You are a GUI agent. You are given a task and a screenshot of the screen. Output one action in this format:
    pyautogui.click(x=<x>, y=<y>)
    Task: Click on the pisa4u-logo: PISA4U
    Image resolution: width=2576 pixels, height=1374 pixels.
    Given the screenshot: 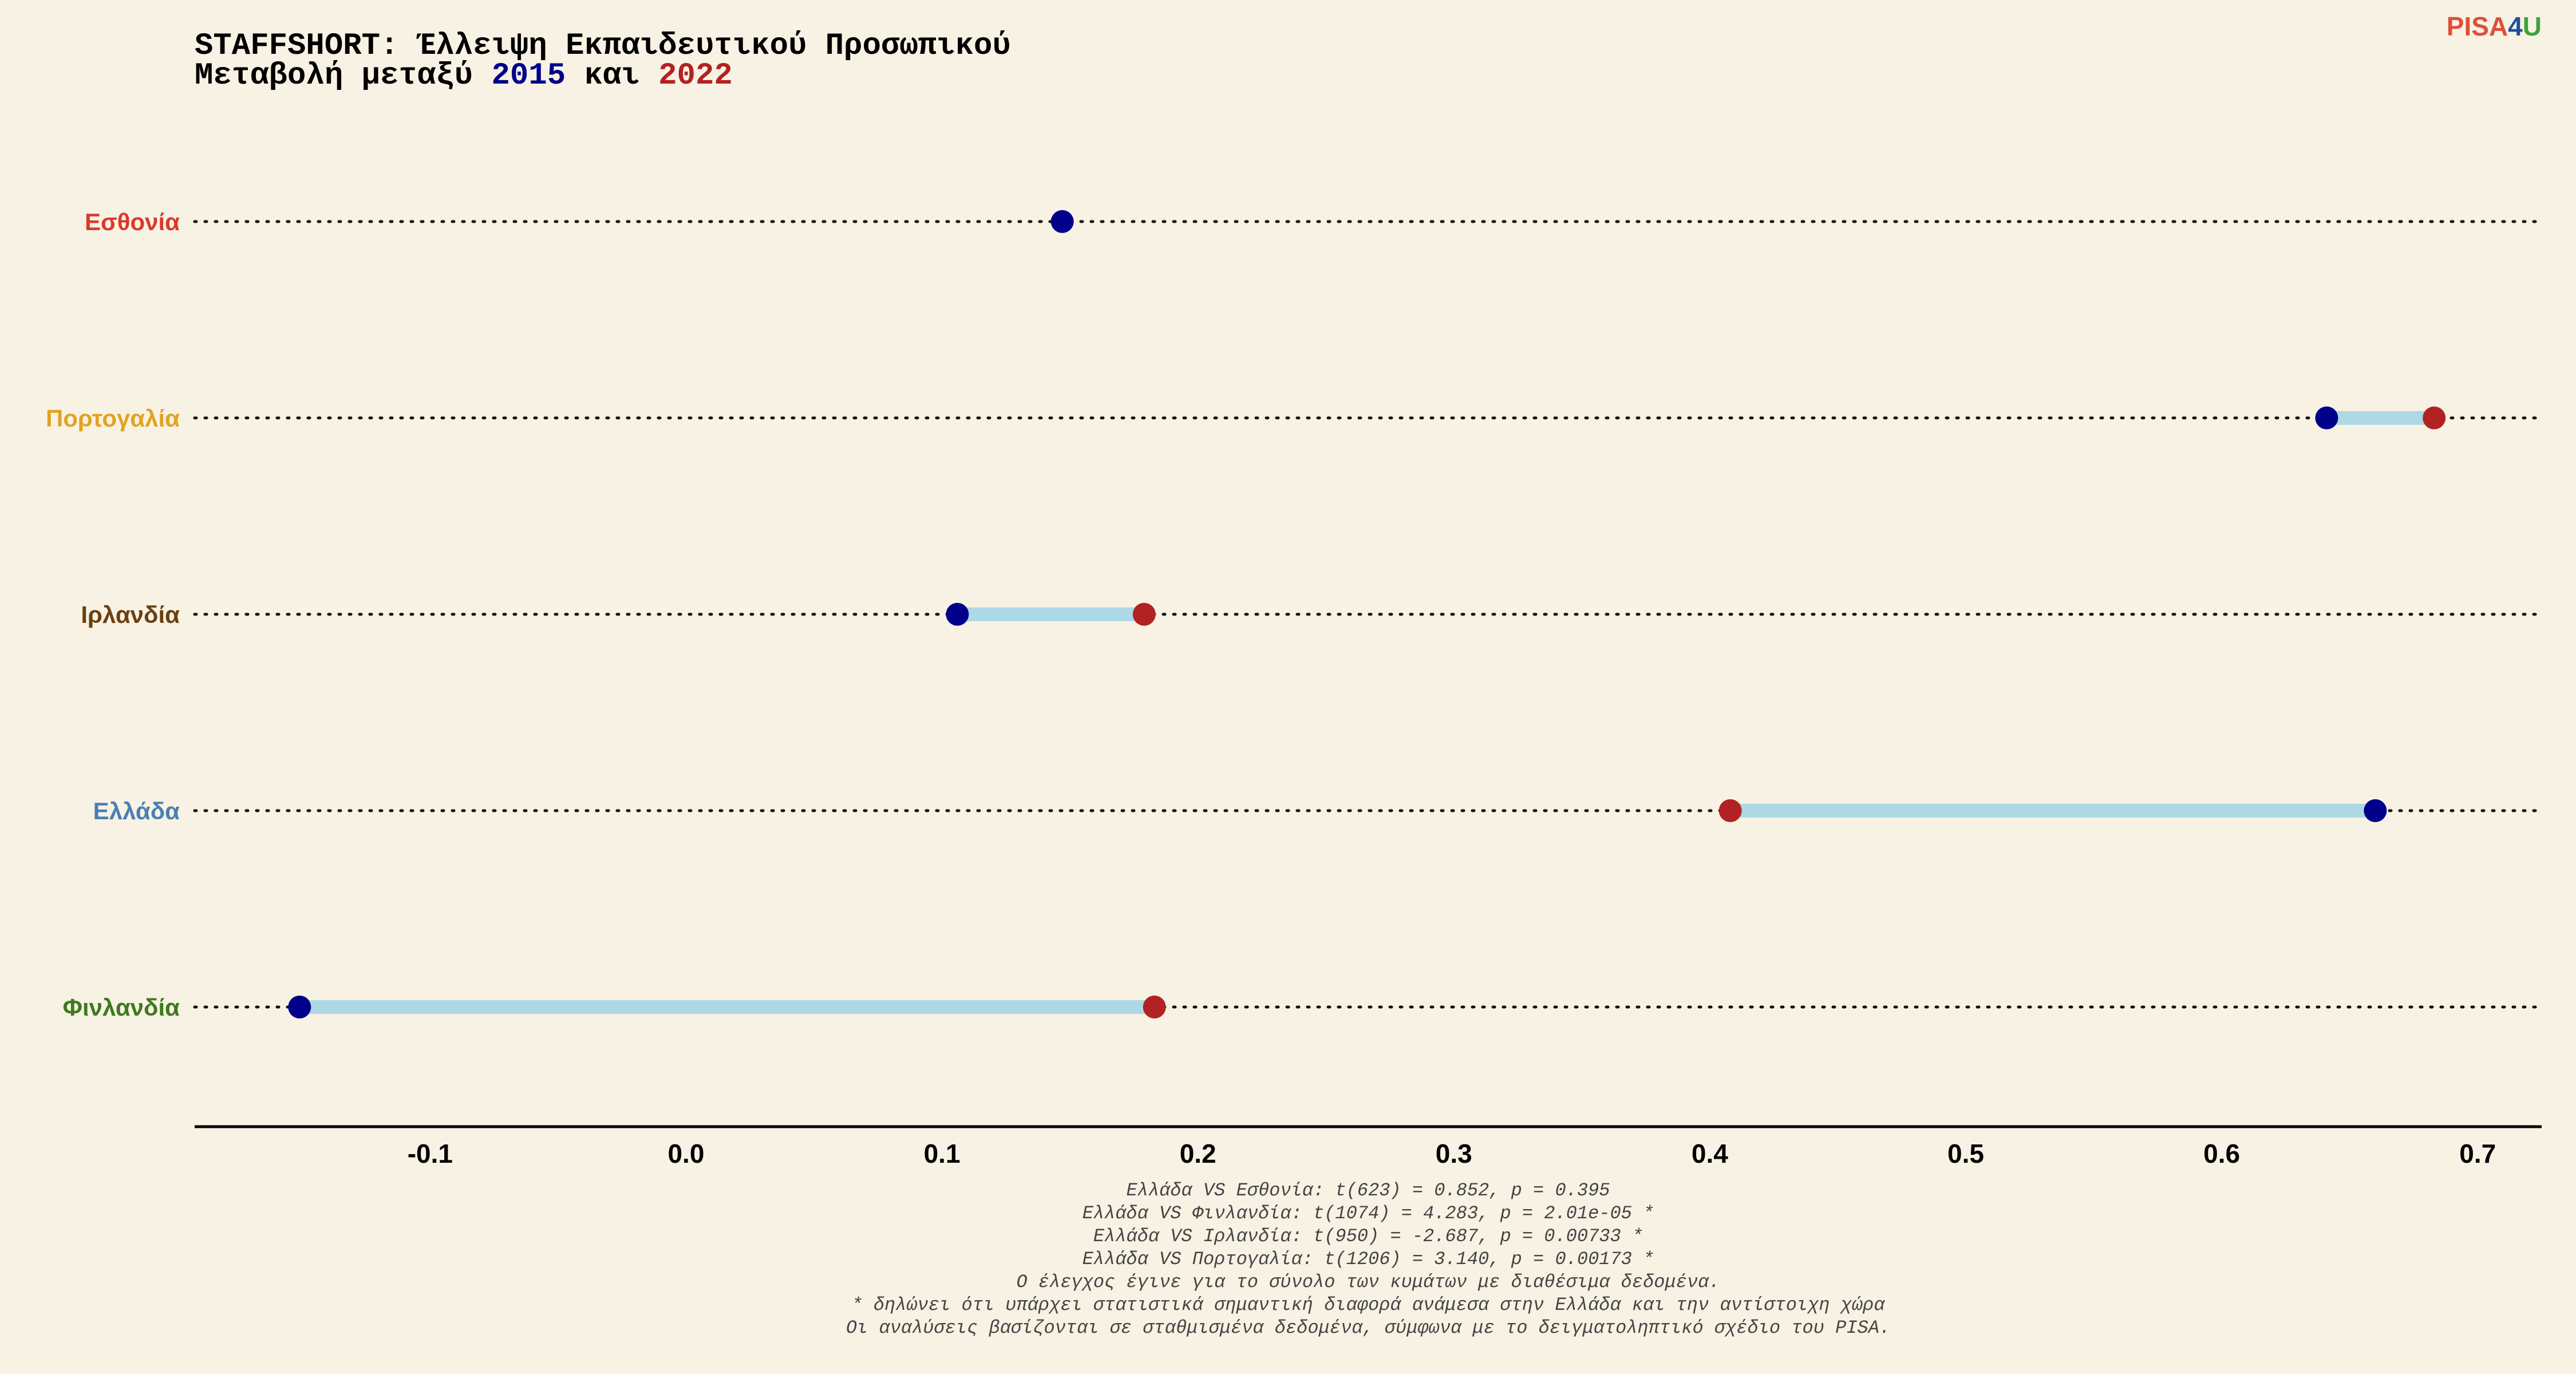 What is the action you would take?
    pyautogui.click(x=2494, y=26)
    